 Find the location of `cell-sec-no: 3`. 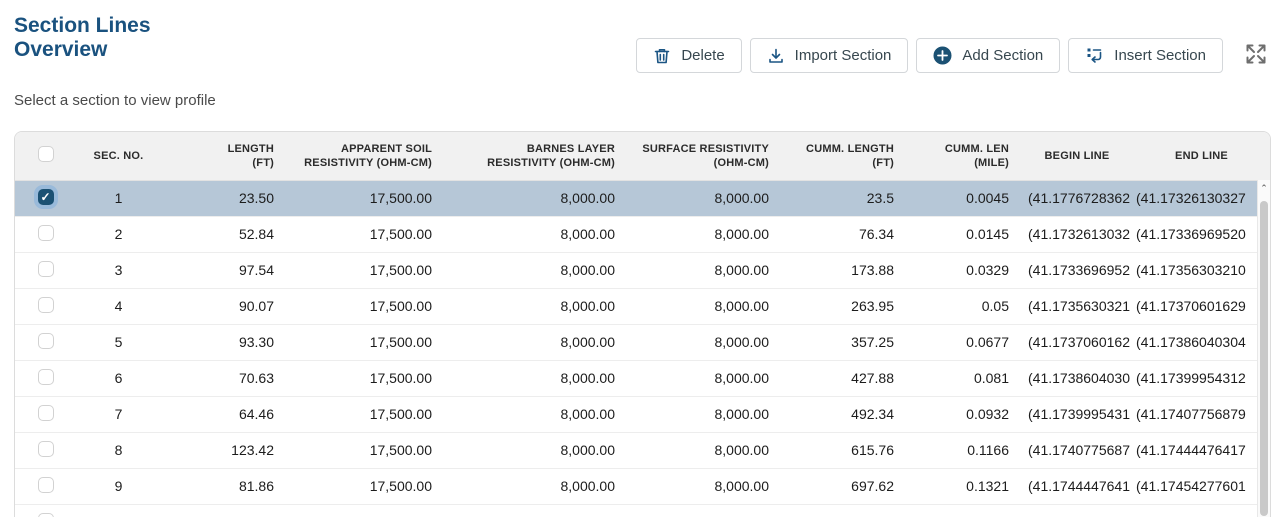

cell-sec-no: 3 is located at coordinates (118, 270).